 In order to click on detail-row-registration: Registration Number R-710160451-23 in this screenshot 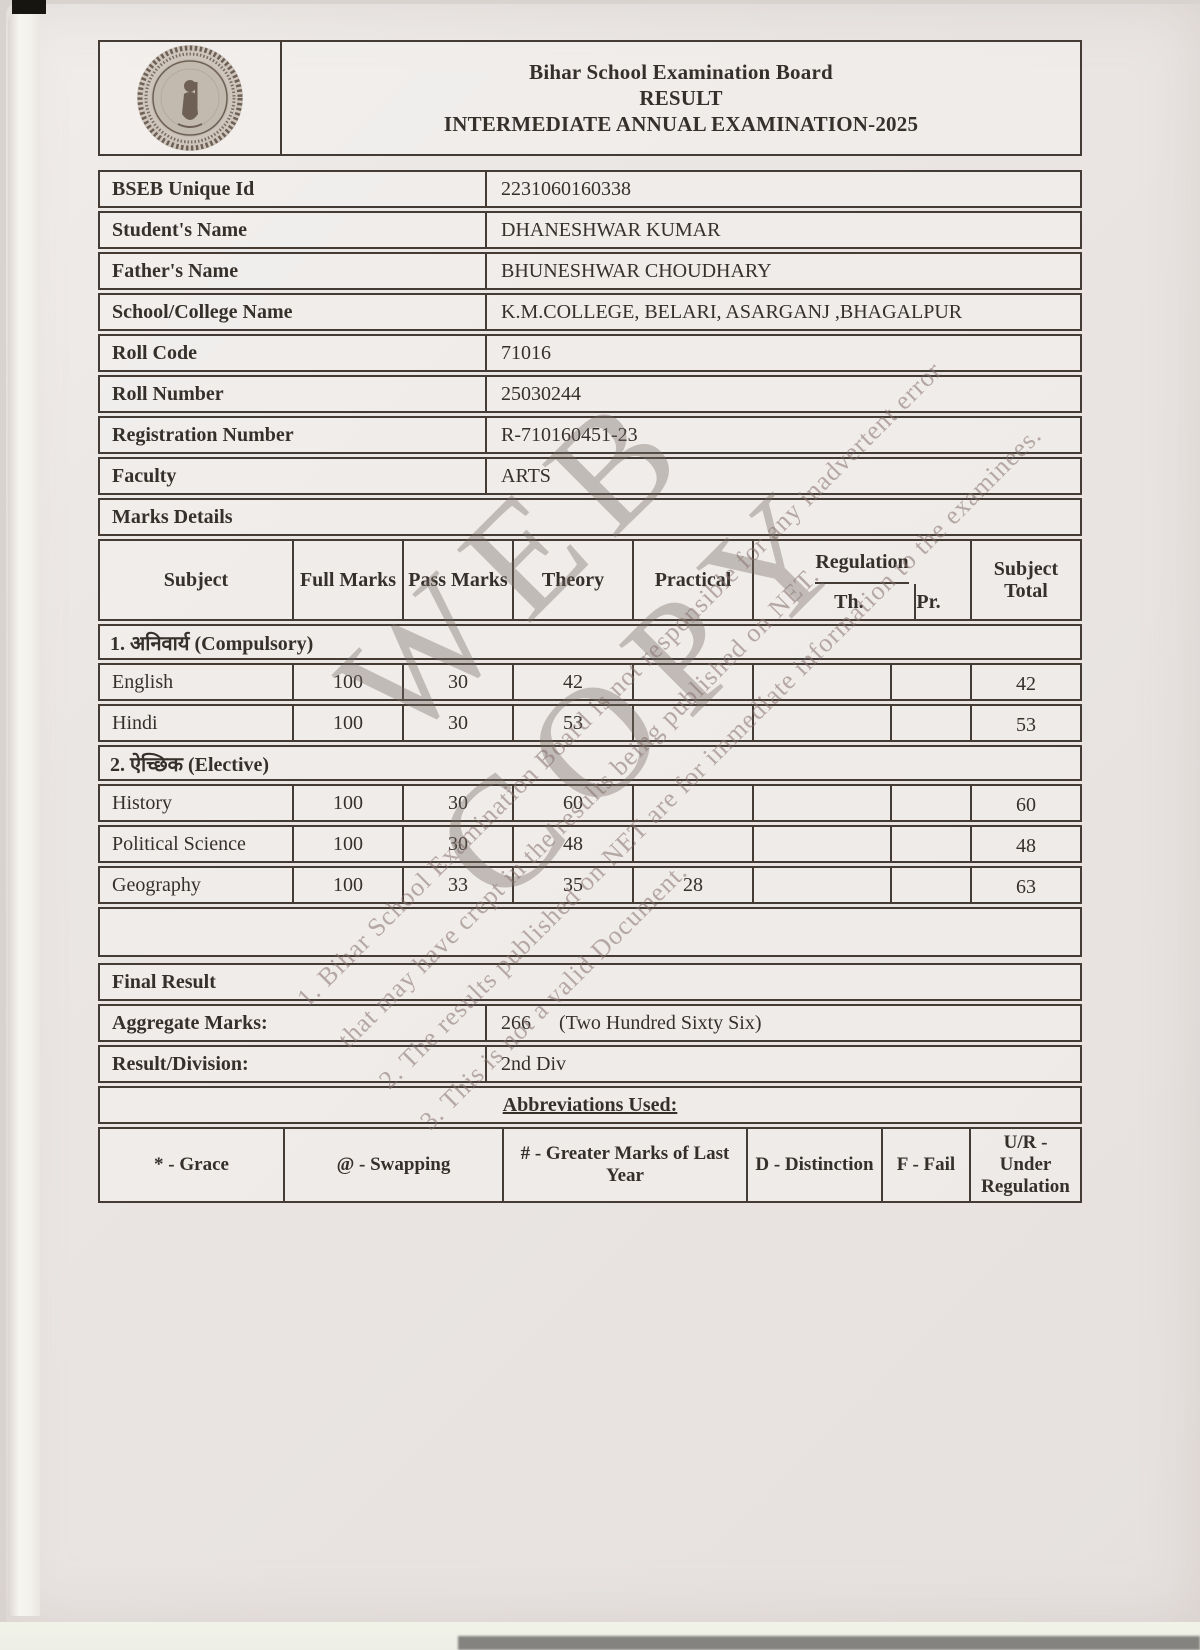, I will do `click(590, 435)`.